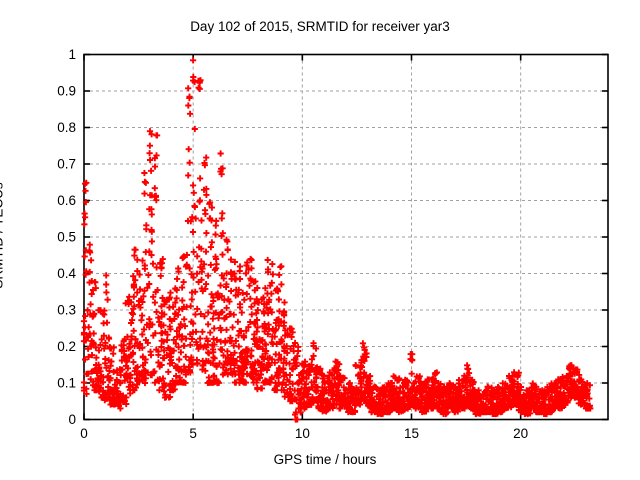  What do you see at coordinates (66, 164) in the screenshot?
I see `y-tick-label: 0.7` at bounding box center [66, 164].